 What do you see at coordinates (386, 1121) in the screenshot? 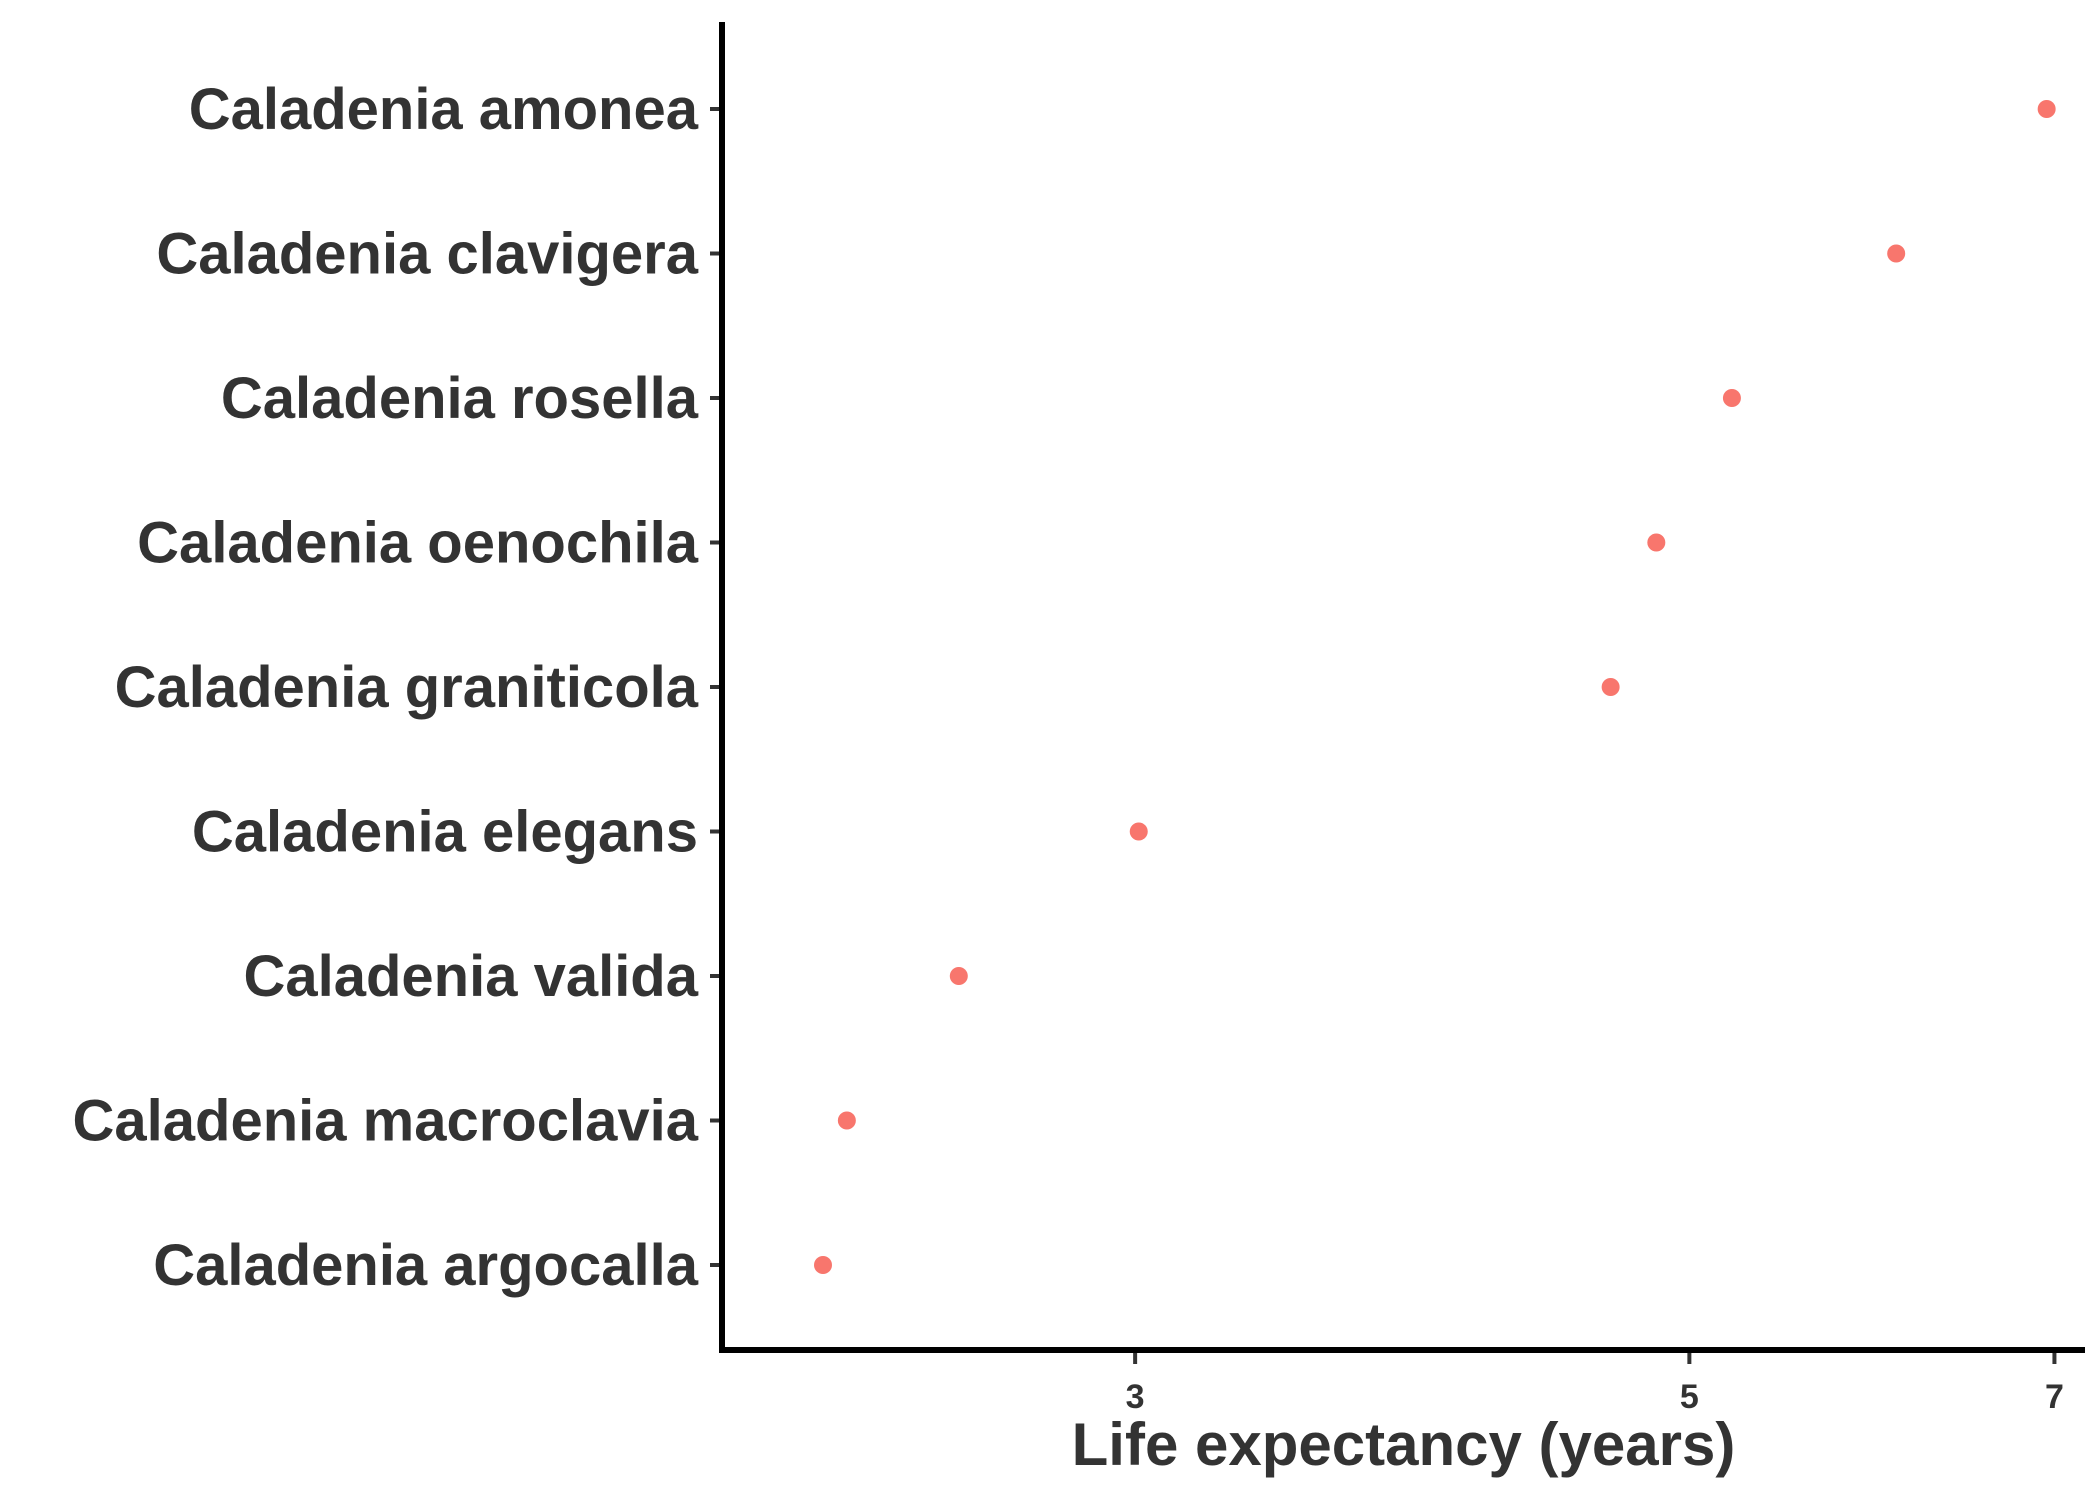
I see `y-tick-label: Caladenia macroclavia` at bounding box center [386, 1121].